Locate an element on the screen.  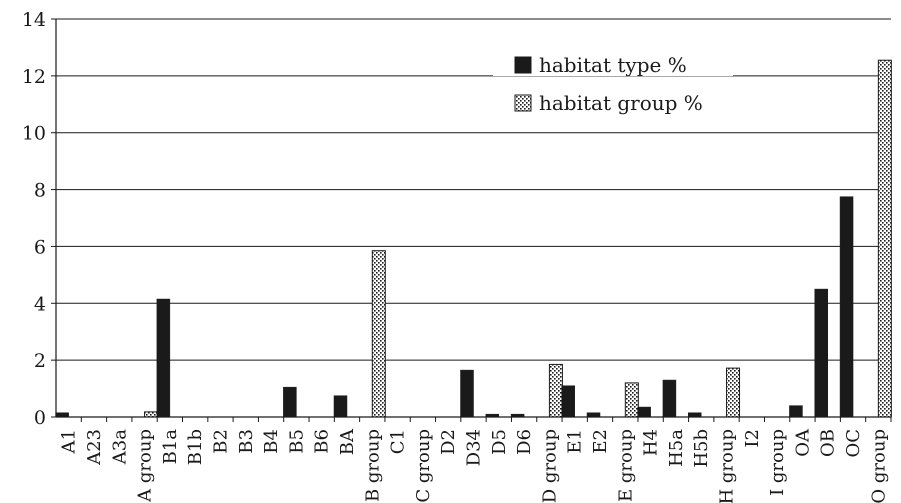
bar-habitat-type-h4 is located at coordinates (644, 412).